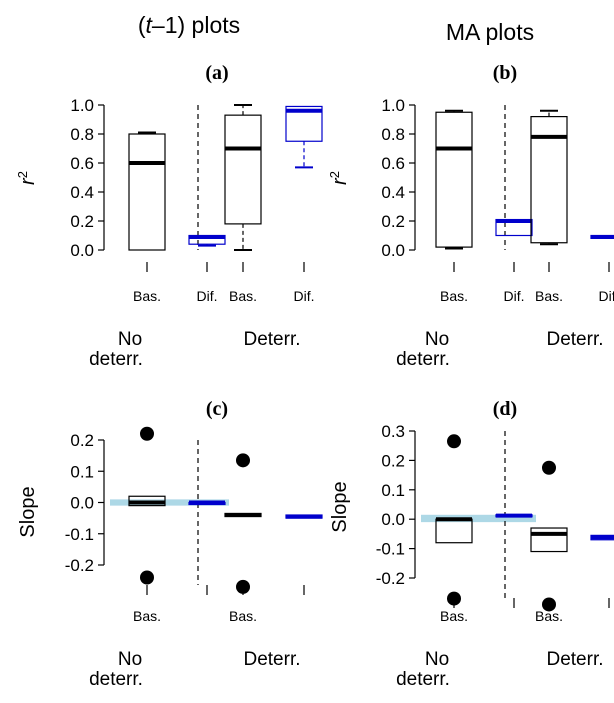 The height and width of the screenshot is (703, 614). I want to click on column-title-left: (t–1) plots, so click(189, 25).